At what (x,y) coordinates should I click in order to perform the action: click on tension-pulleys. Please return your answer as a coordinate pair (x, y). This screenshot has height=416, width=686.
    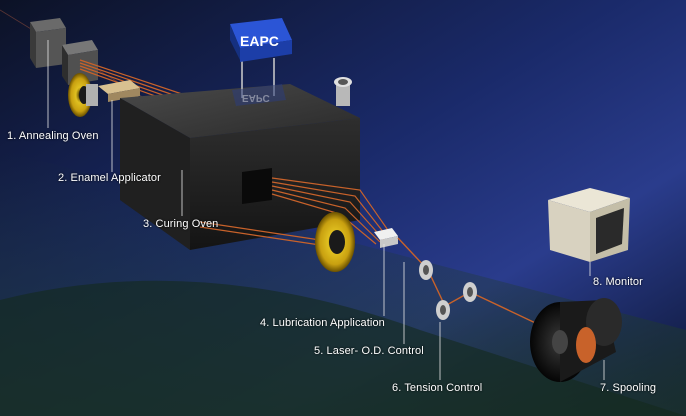
    Looking at the image, I should click on (456, 301).